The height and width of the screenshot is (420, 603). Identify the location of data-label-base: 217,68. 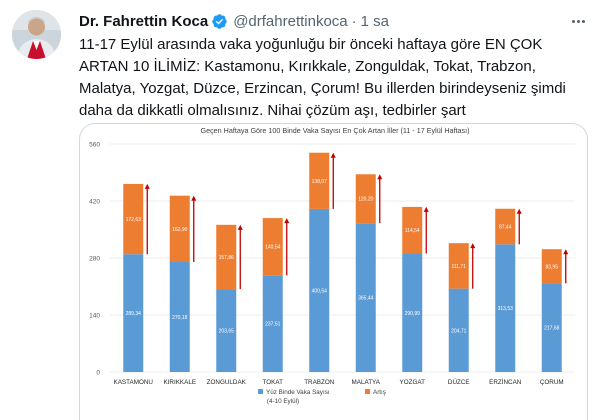
(552, 329).